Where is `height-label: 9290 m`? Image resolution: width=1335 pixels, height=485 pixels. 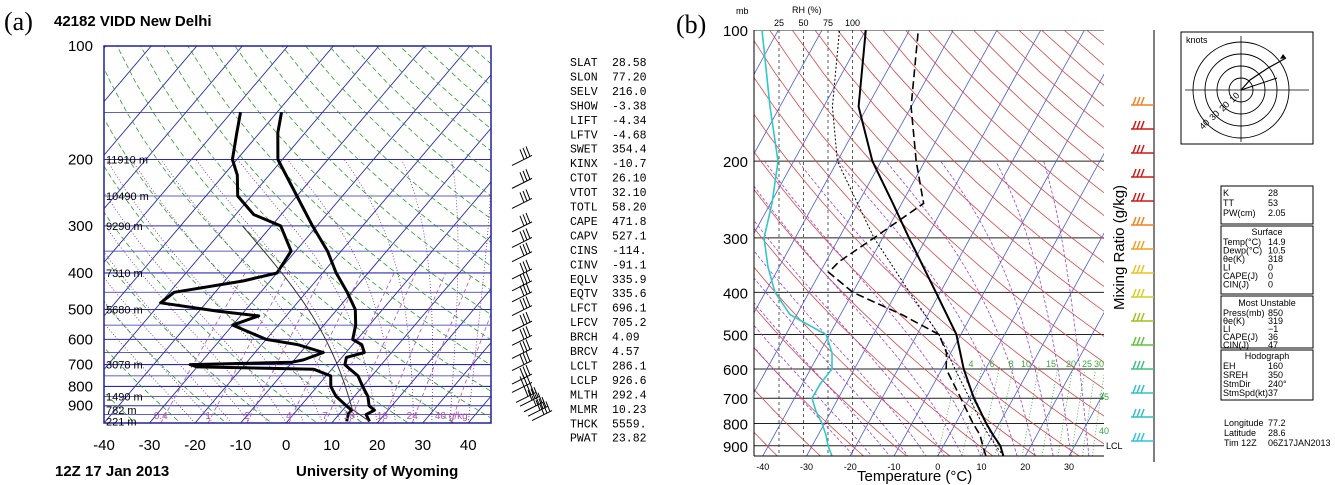
height-label: 9290 m is located at coordinates (124, 227).